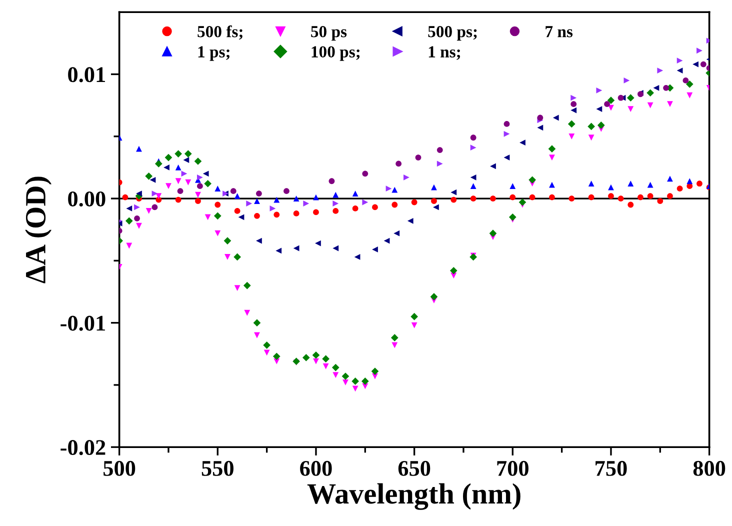 The height and width of the screenshot is (526, 732). I want to click on x-tick-label: 800, so click(709, 468).